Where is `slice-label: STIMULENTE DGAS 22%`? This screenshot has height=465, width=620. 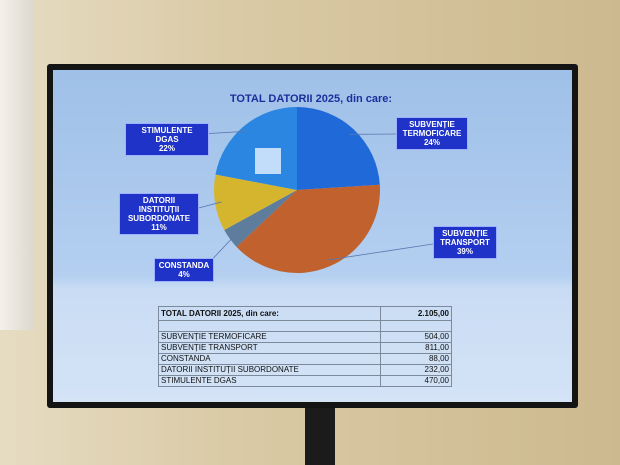 slice-label: STIMULENTE DGAS 22% is located at coordinates (167, 139).